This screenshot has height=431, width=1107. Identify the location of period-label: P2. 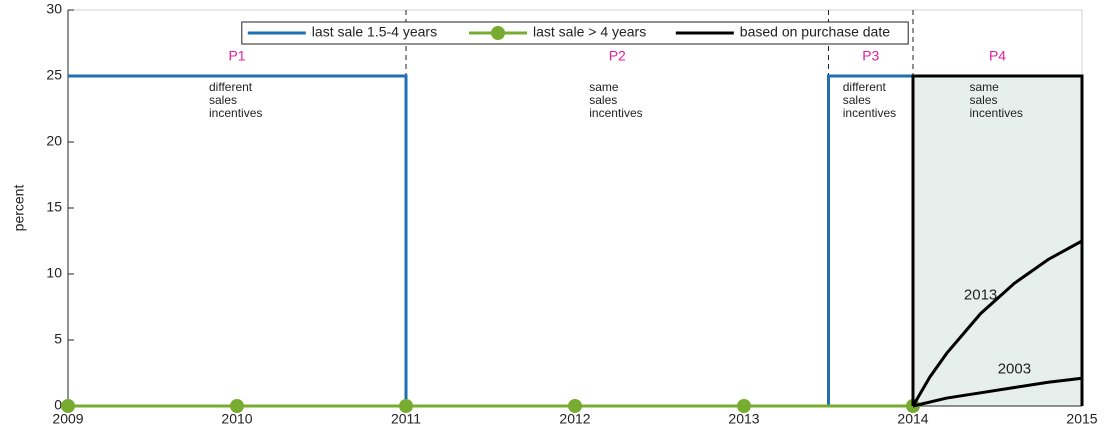
(617, 56).